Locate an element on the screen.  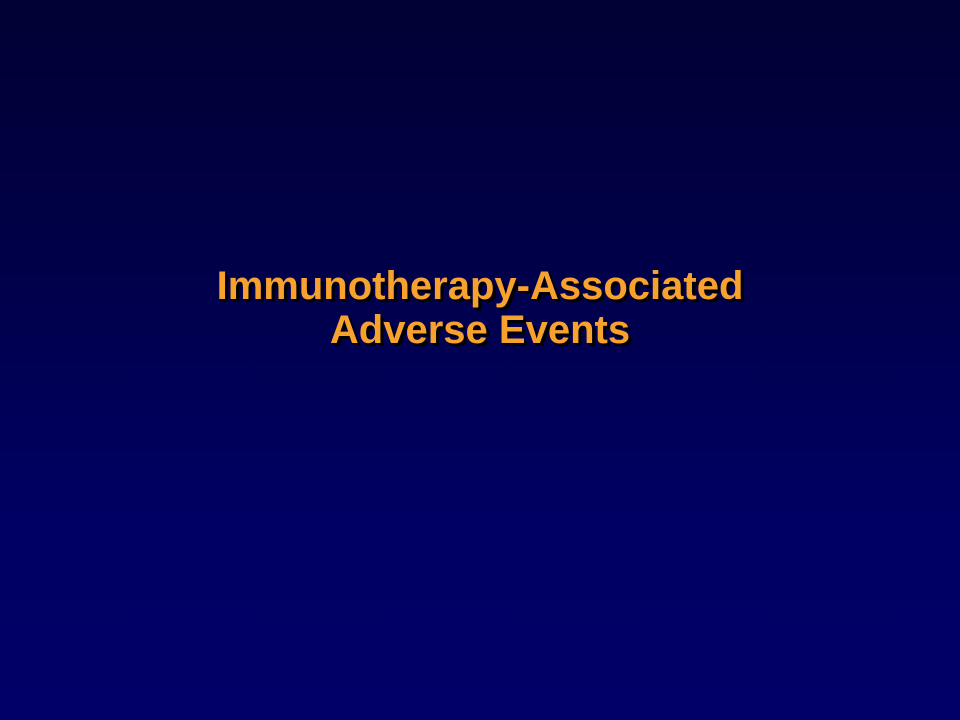
slide-title: Immunotherapy-Associated Adverse Events is located at coordinates (480, 308).